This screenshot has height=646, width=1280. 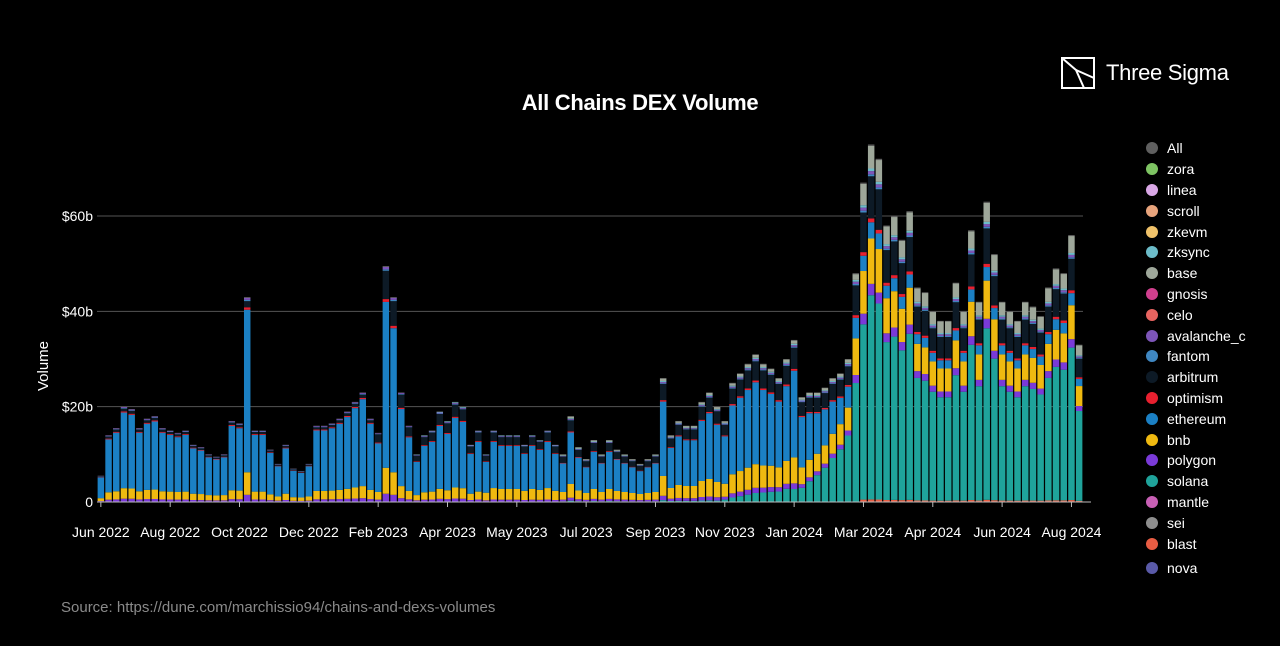 What do you see at coordinates (1196, 439) in the screenshot?
I see `legend-item-bnb: bnb` at bounding box center [1196, 439].